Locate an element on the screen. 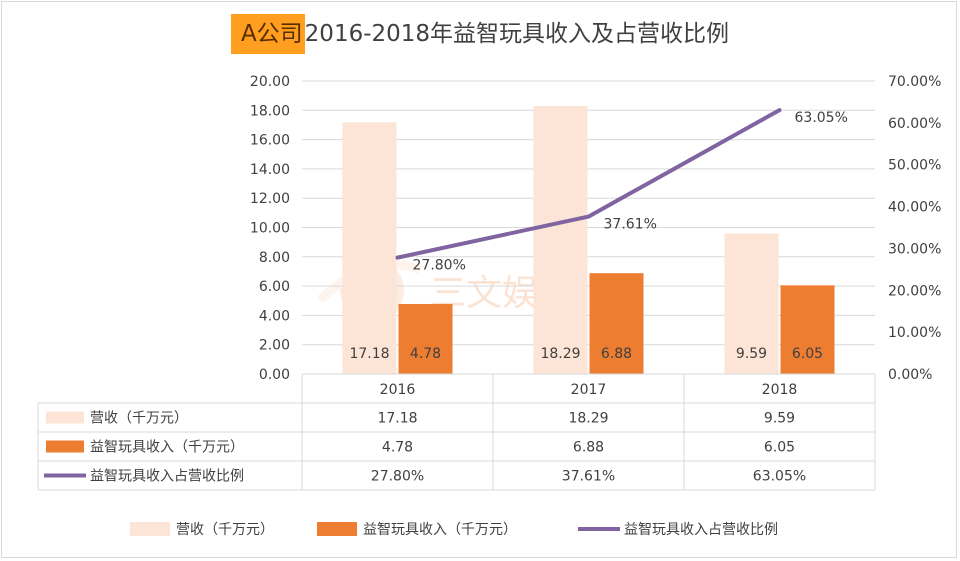  legend-key-toy-income is located at coordinates (65, 446).